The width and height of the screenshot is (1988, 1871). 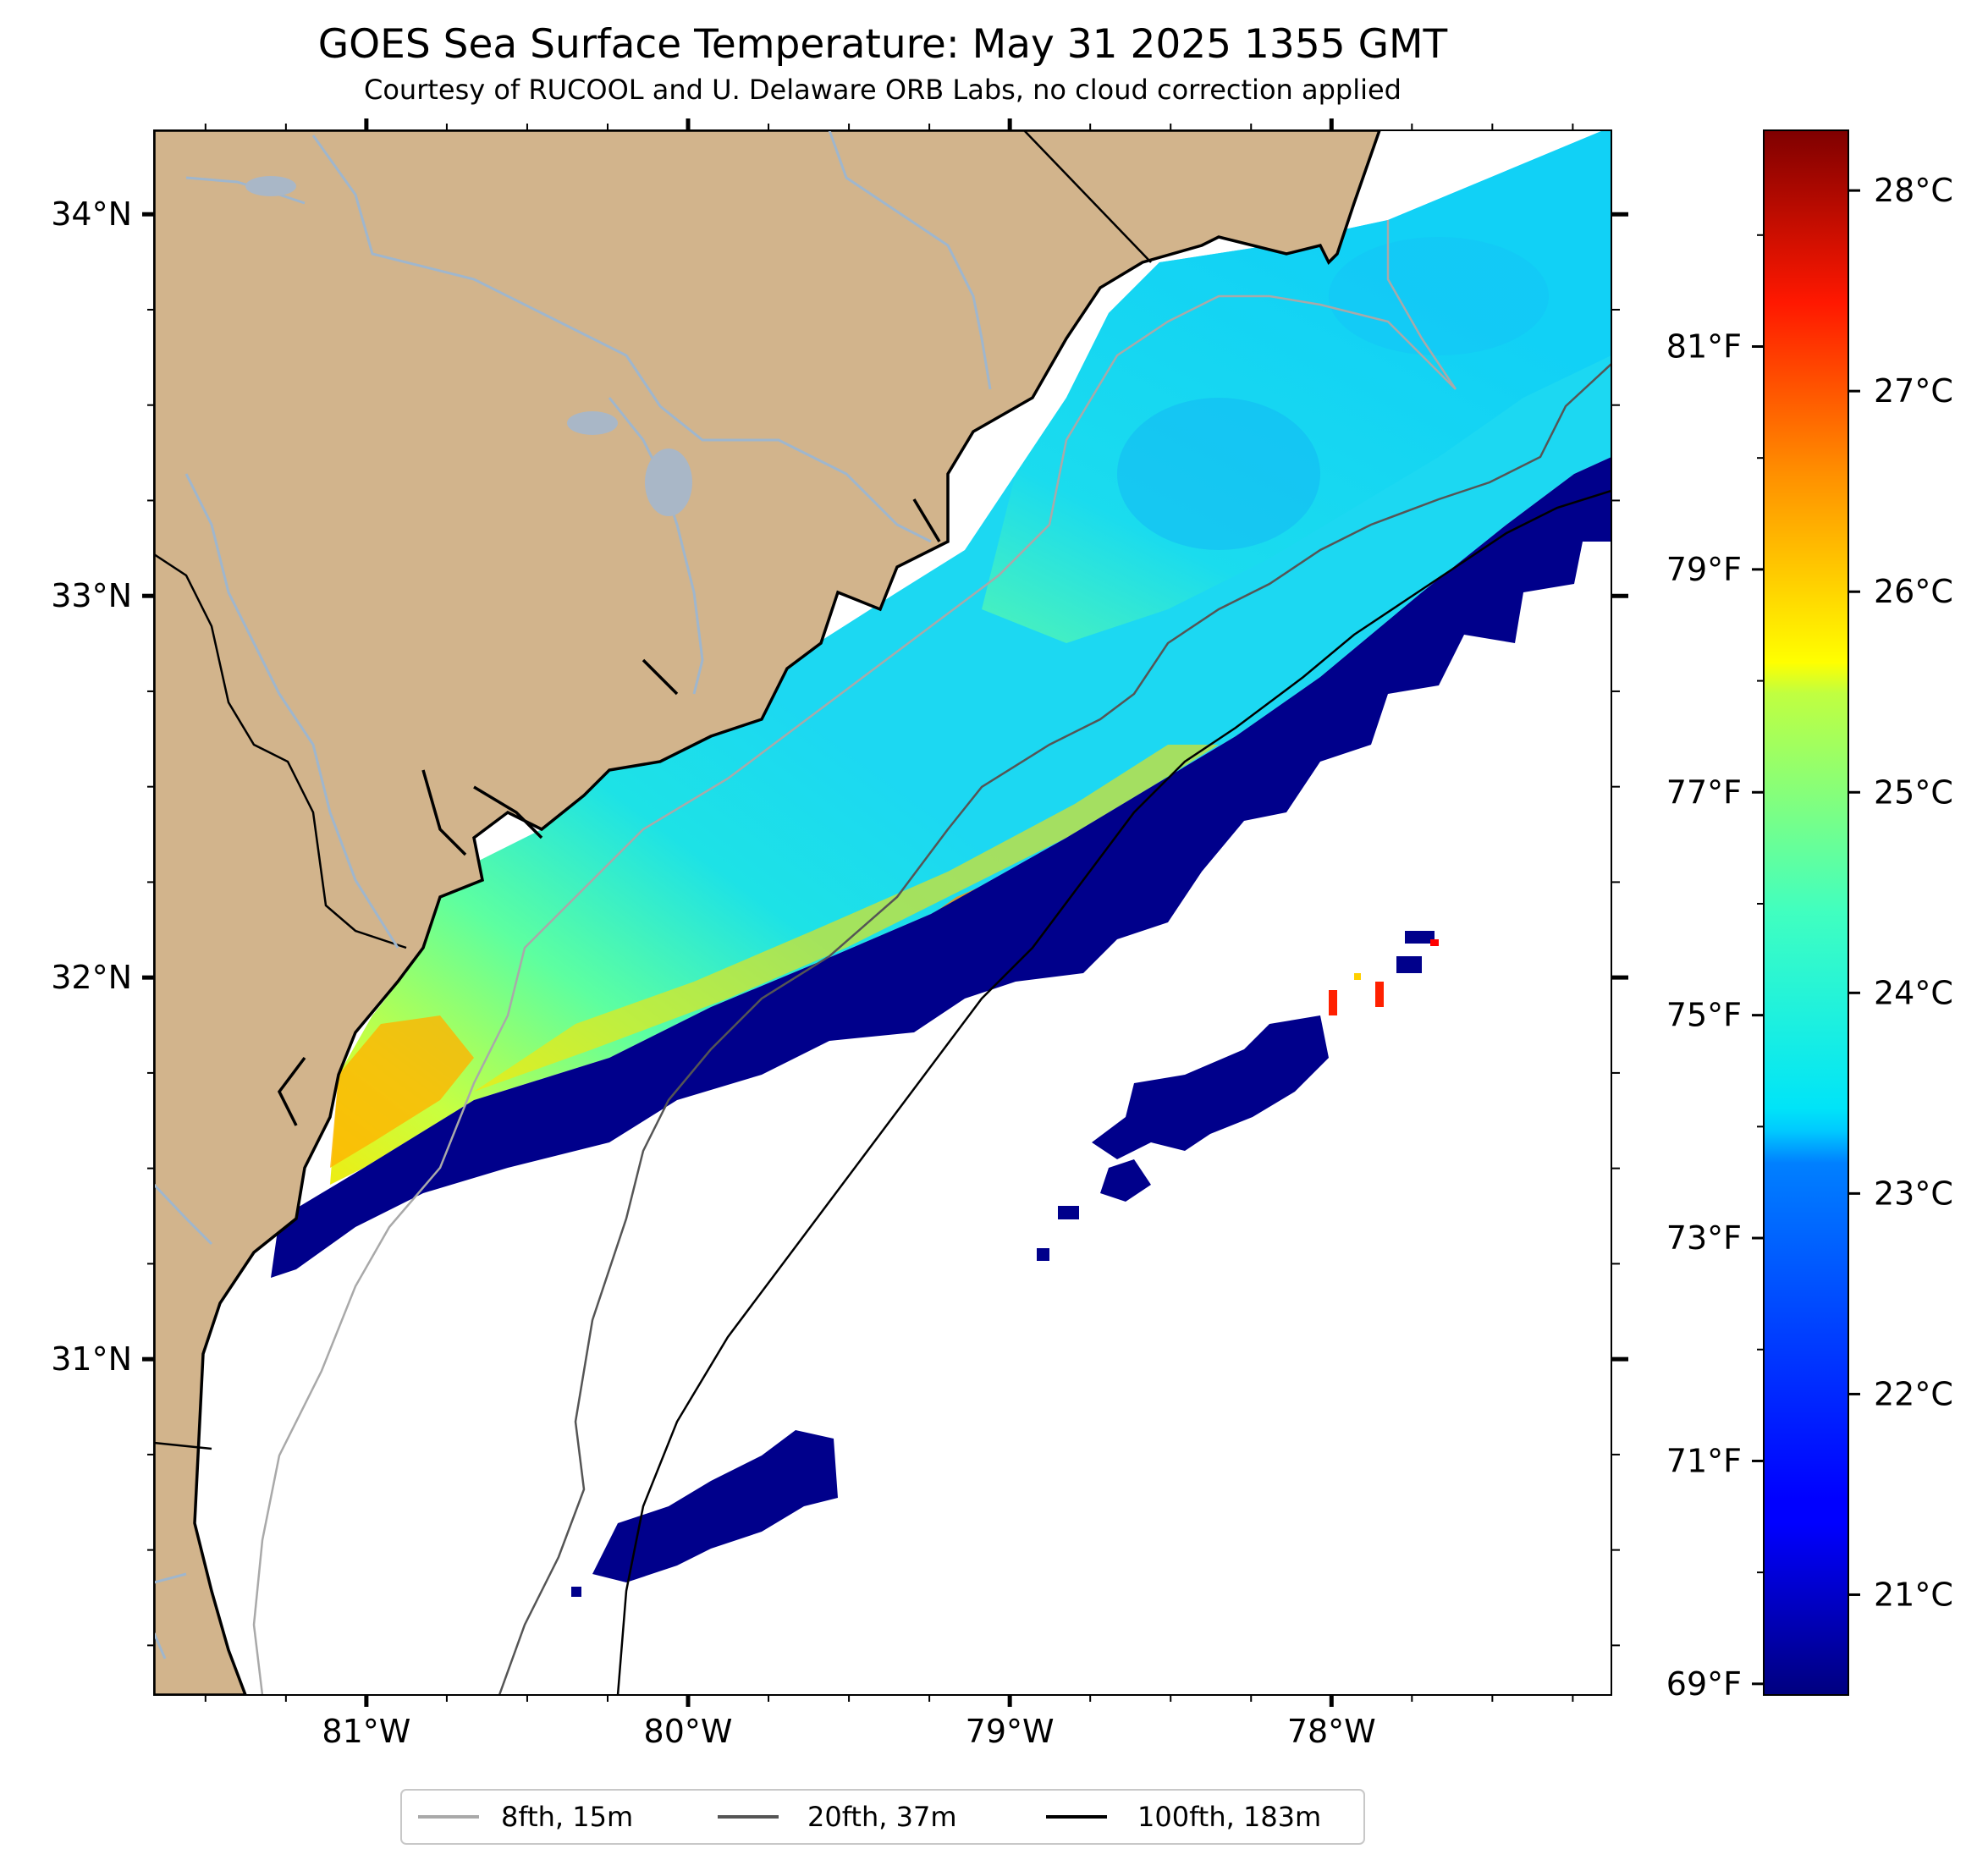 I want to click on lon-tick-label: 79°W, so click(x=1010, y=1732).